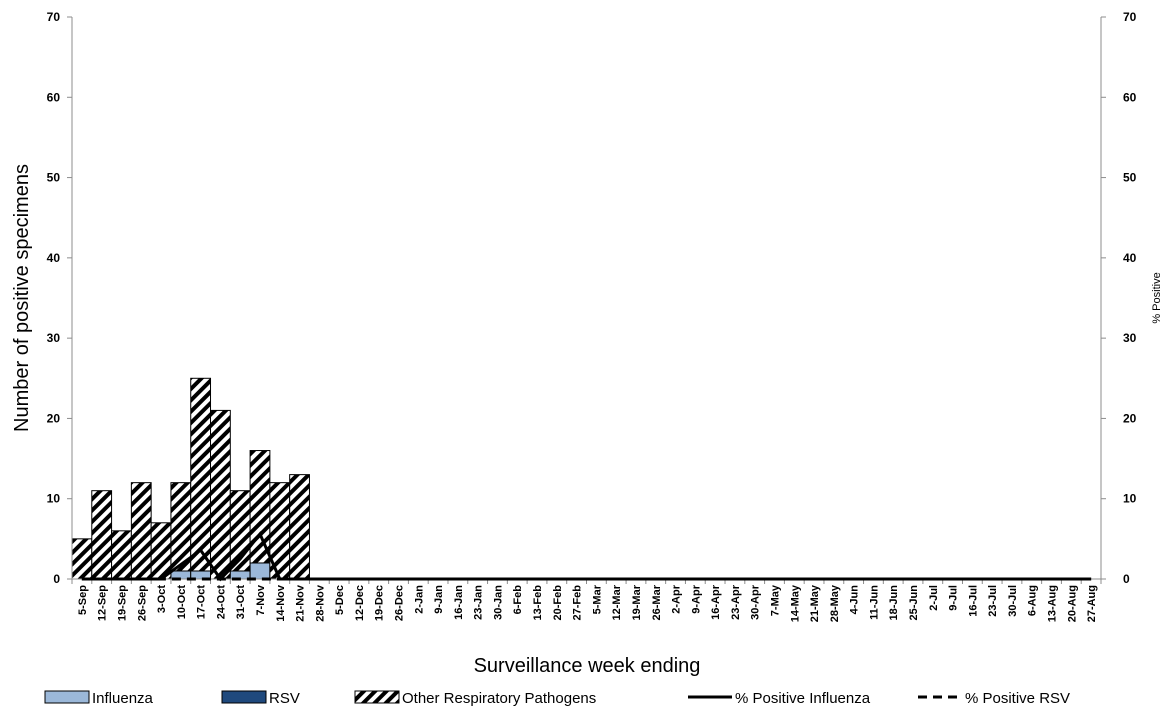  What do you see at coordinates (587, 666) in the screenshot?
I see `x-axis-title: Surveillance week ending` at bounding box center [587, 666].